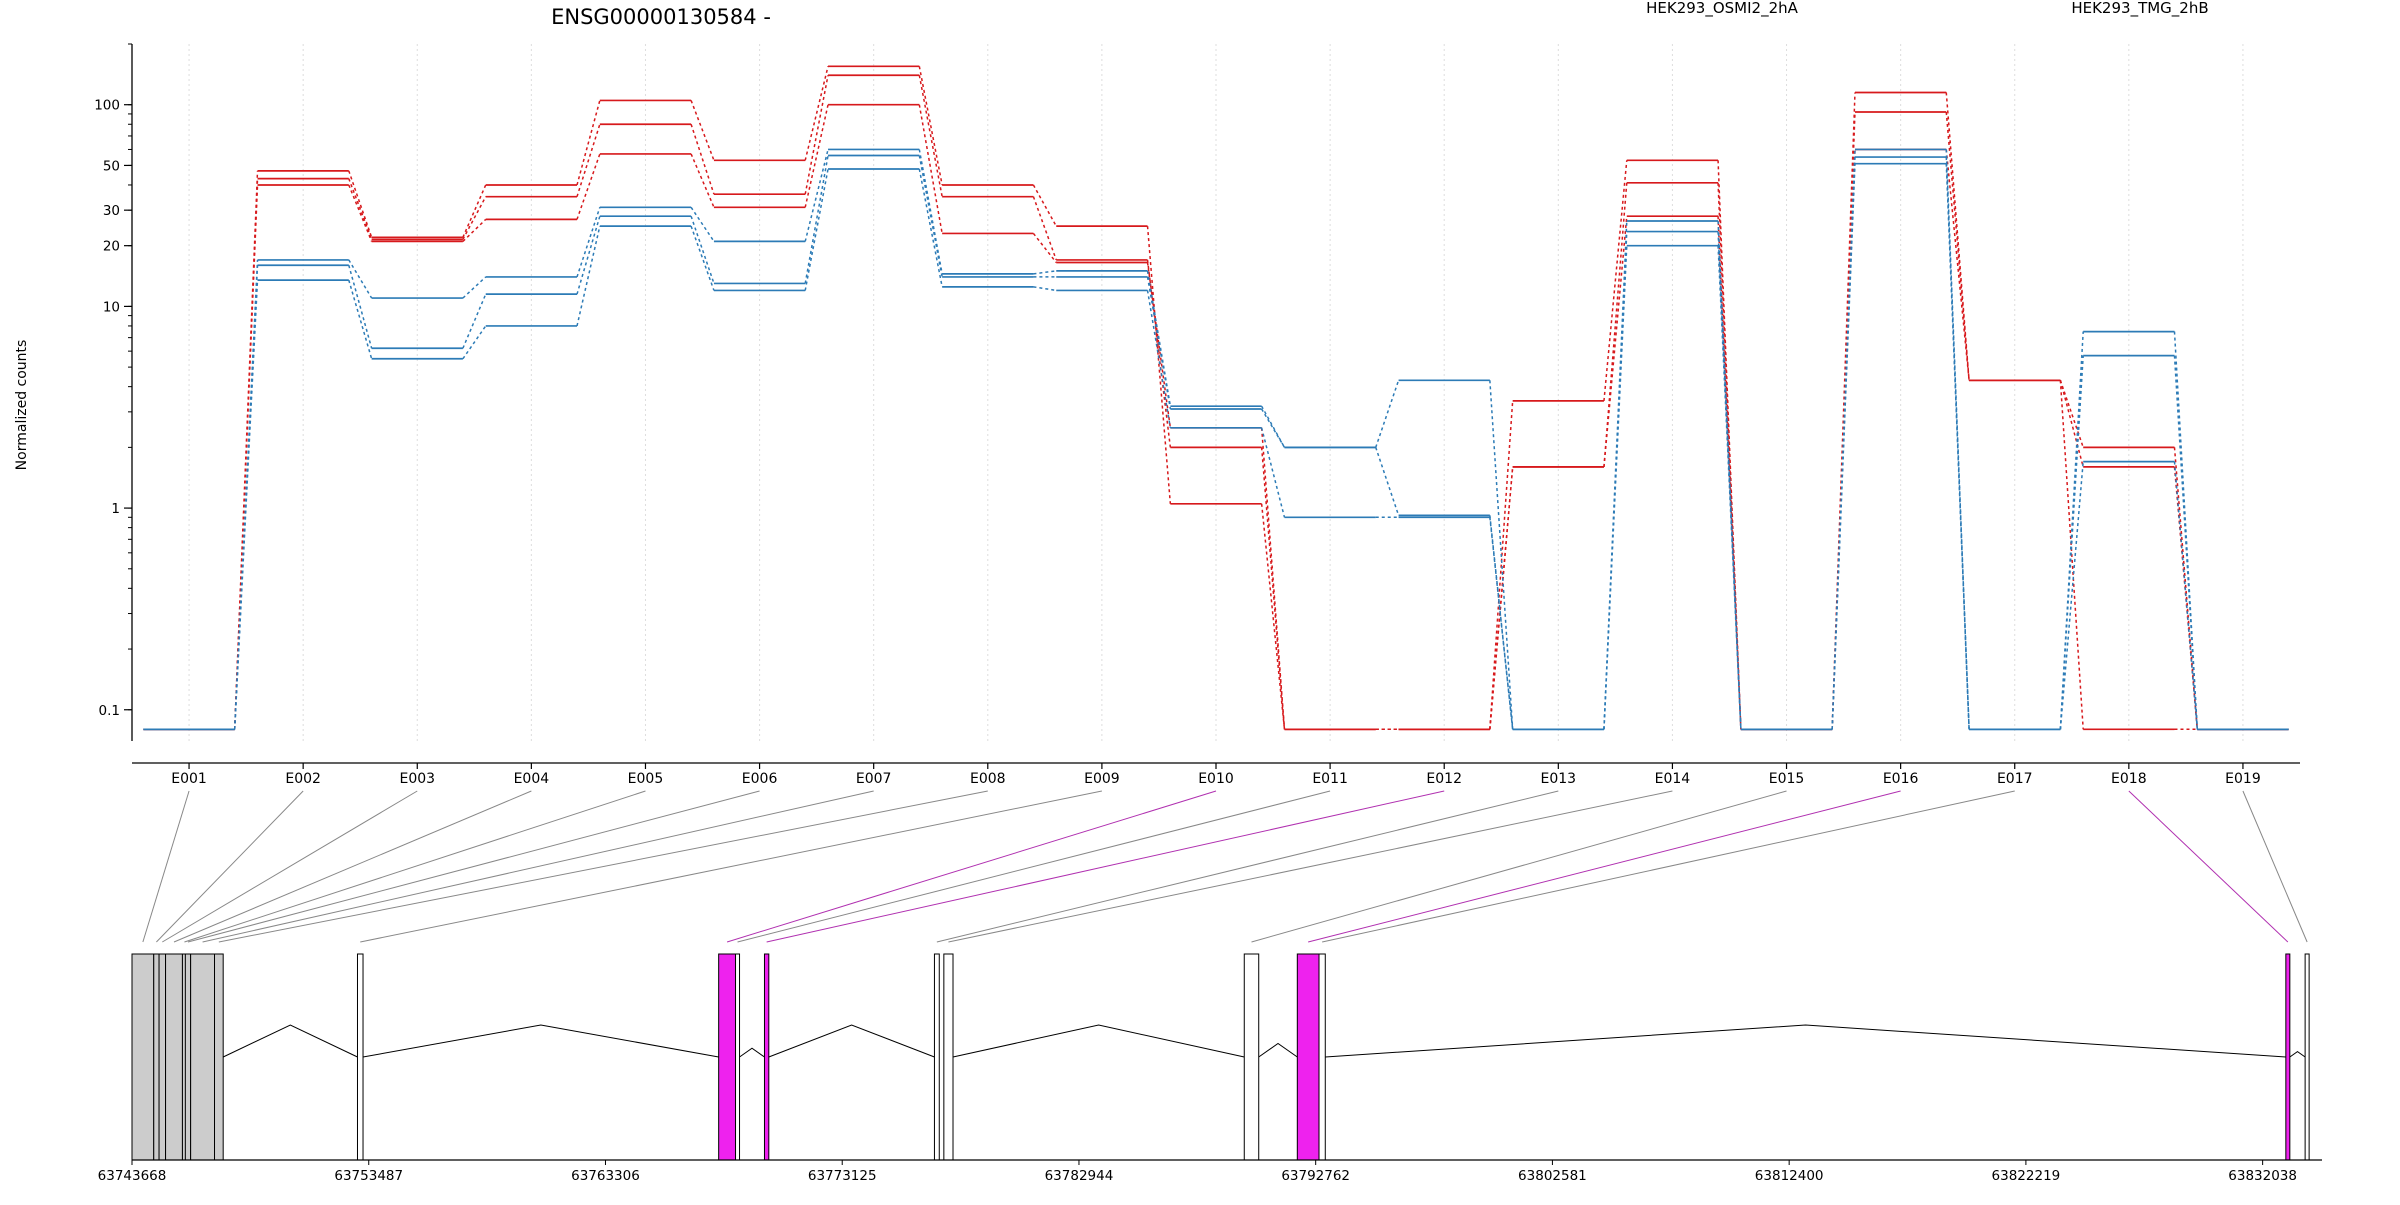 The width and height of the screenshot is (2400, 1205). Describe the element at coordinates (1722, 9) in the screenshot. I see `legend-osmi2: HEK293_OSMI2_2hA` at that location.